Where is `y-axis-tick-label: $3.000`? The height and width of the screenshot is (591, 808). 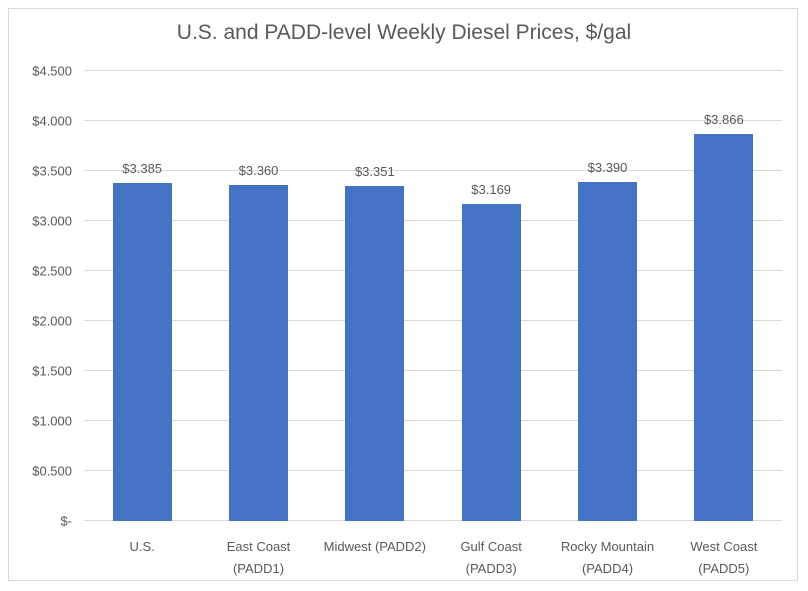 y-axis-tick-label: $3.000 is located at coordinates (52, 221).